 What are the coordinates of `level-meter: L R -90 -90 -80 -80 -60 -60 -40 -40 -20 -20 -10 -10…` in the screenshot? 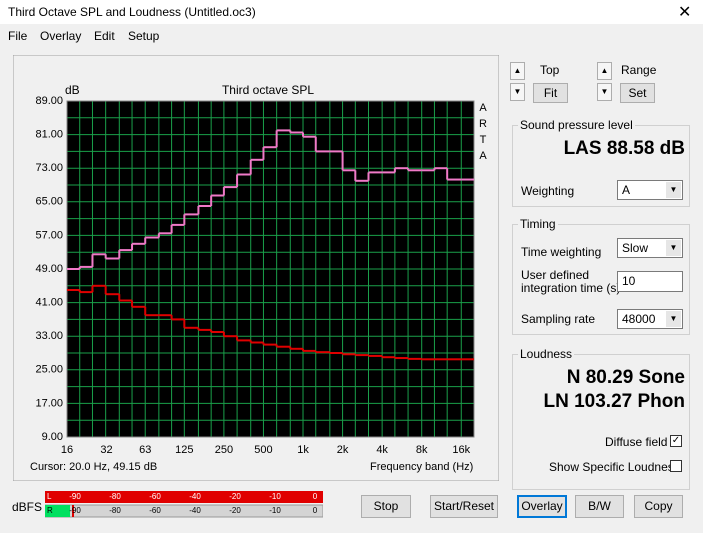 It's located at (184, 504).